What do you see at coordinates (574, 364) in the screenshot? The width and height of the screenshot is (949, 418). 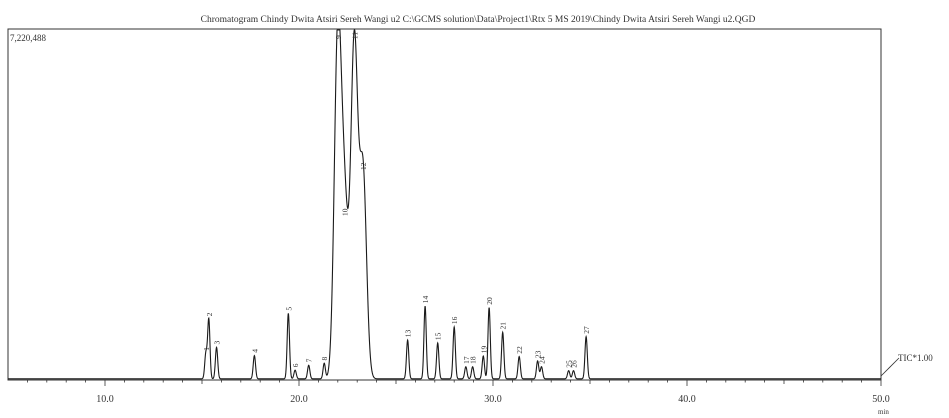 I see `peak-label: 26` at bounding box center [574, 364].